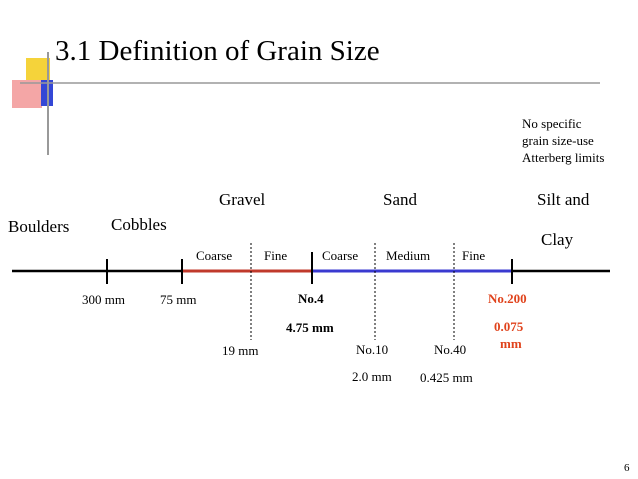 This screenshot has height=479, width=638. I want to click on label-0-425mm: 0.425 mm, so click(446, 377).